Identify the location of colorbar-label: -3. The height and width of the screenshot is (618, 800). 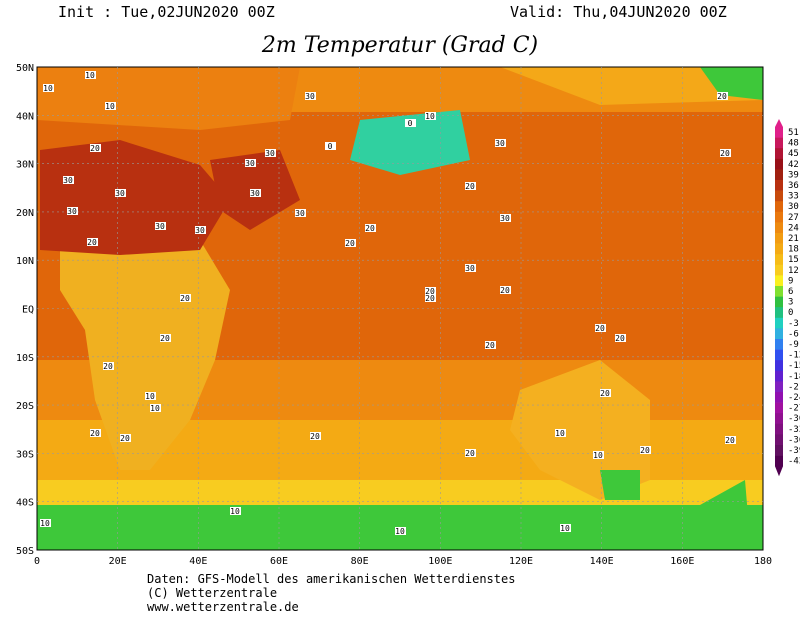
(793, 324).